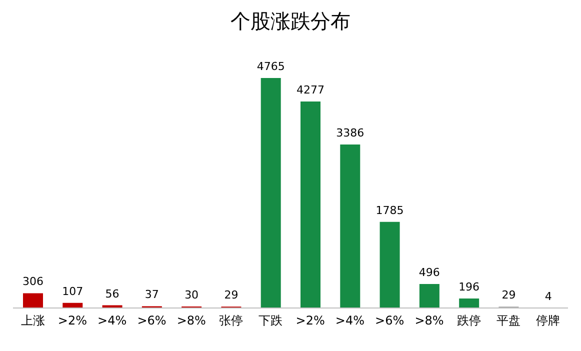 The image size is (581, 351). What do you see at coordinates (73, 291) in the screenshot?
I see `data-label: 107` at bounding box center [73, 291].